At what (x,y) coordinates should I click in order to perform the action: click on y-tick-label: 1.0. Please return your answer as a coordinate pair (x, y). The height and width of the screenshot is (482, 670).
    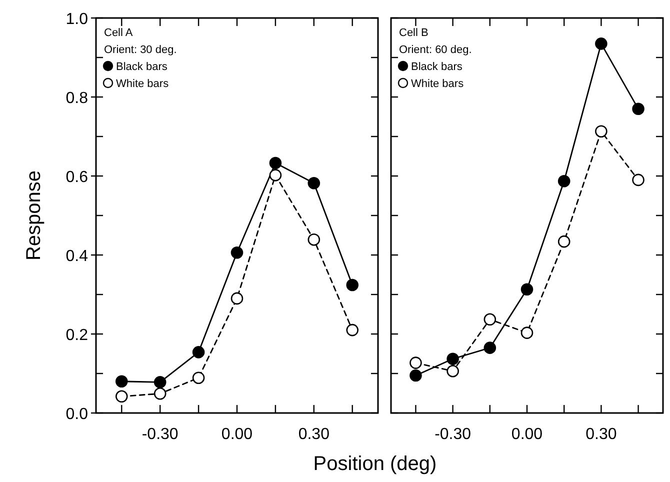
    Looking at the image, I should click on (77, 19).